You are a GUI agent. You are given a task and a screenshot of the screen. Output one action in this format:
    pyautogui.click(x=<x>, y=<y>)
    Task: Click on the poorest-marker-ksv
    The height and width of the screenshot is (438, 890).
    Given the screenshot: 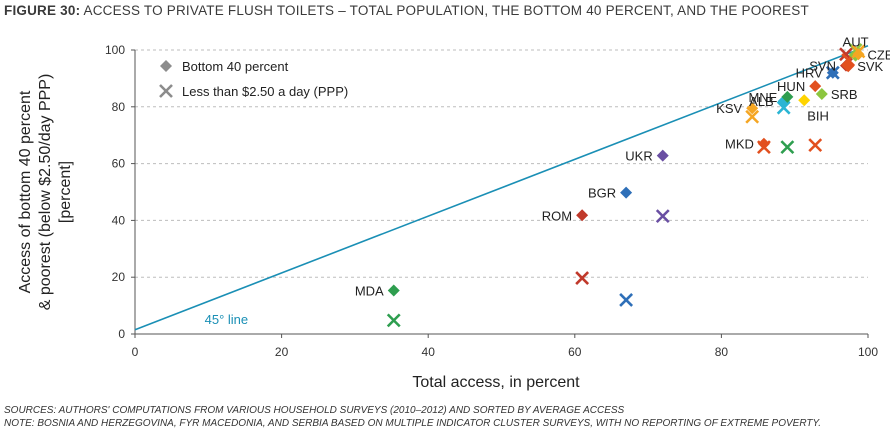 What is the action you would take?
    pyautogui.click(x=752, y=116)
    